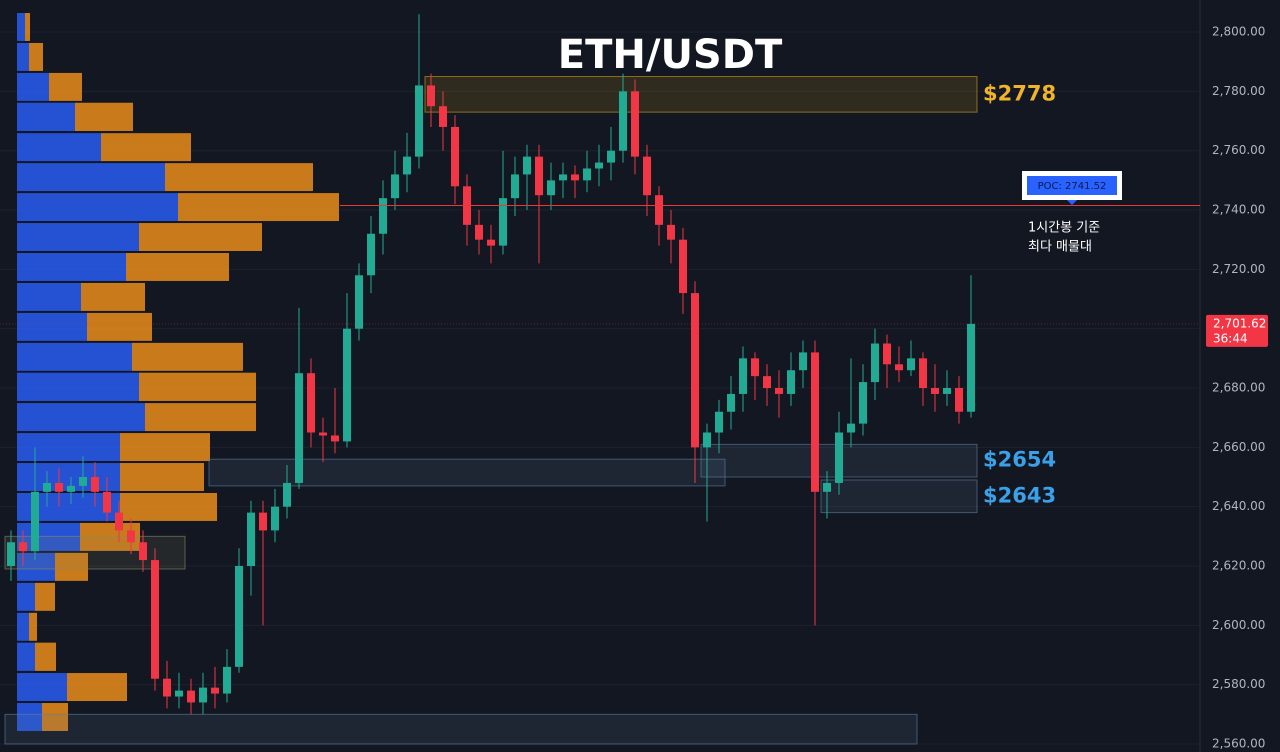  What do you see at coordinates (1238, 150) in the screenshot?
I see `y-tick-label: 2,760.00` at bounding box center [1238, 150].